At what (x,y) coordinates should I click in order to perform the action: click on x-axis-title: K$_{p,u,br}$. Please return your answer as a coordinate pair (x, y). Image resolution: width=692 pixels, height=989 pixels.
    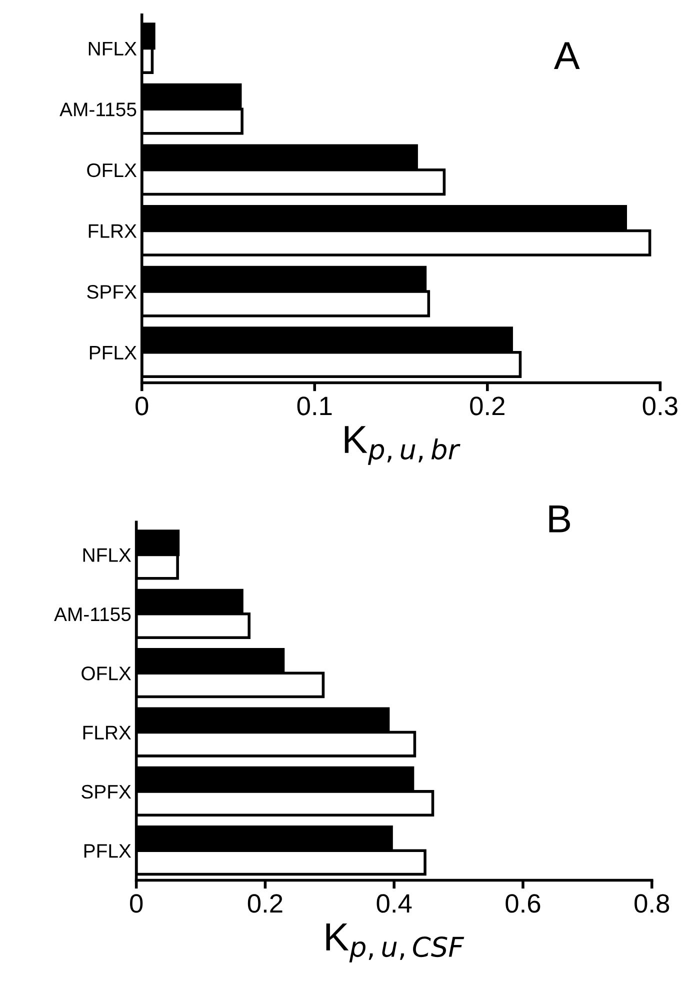
    Looking at the image, I should click on (402, 445).